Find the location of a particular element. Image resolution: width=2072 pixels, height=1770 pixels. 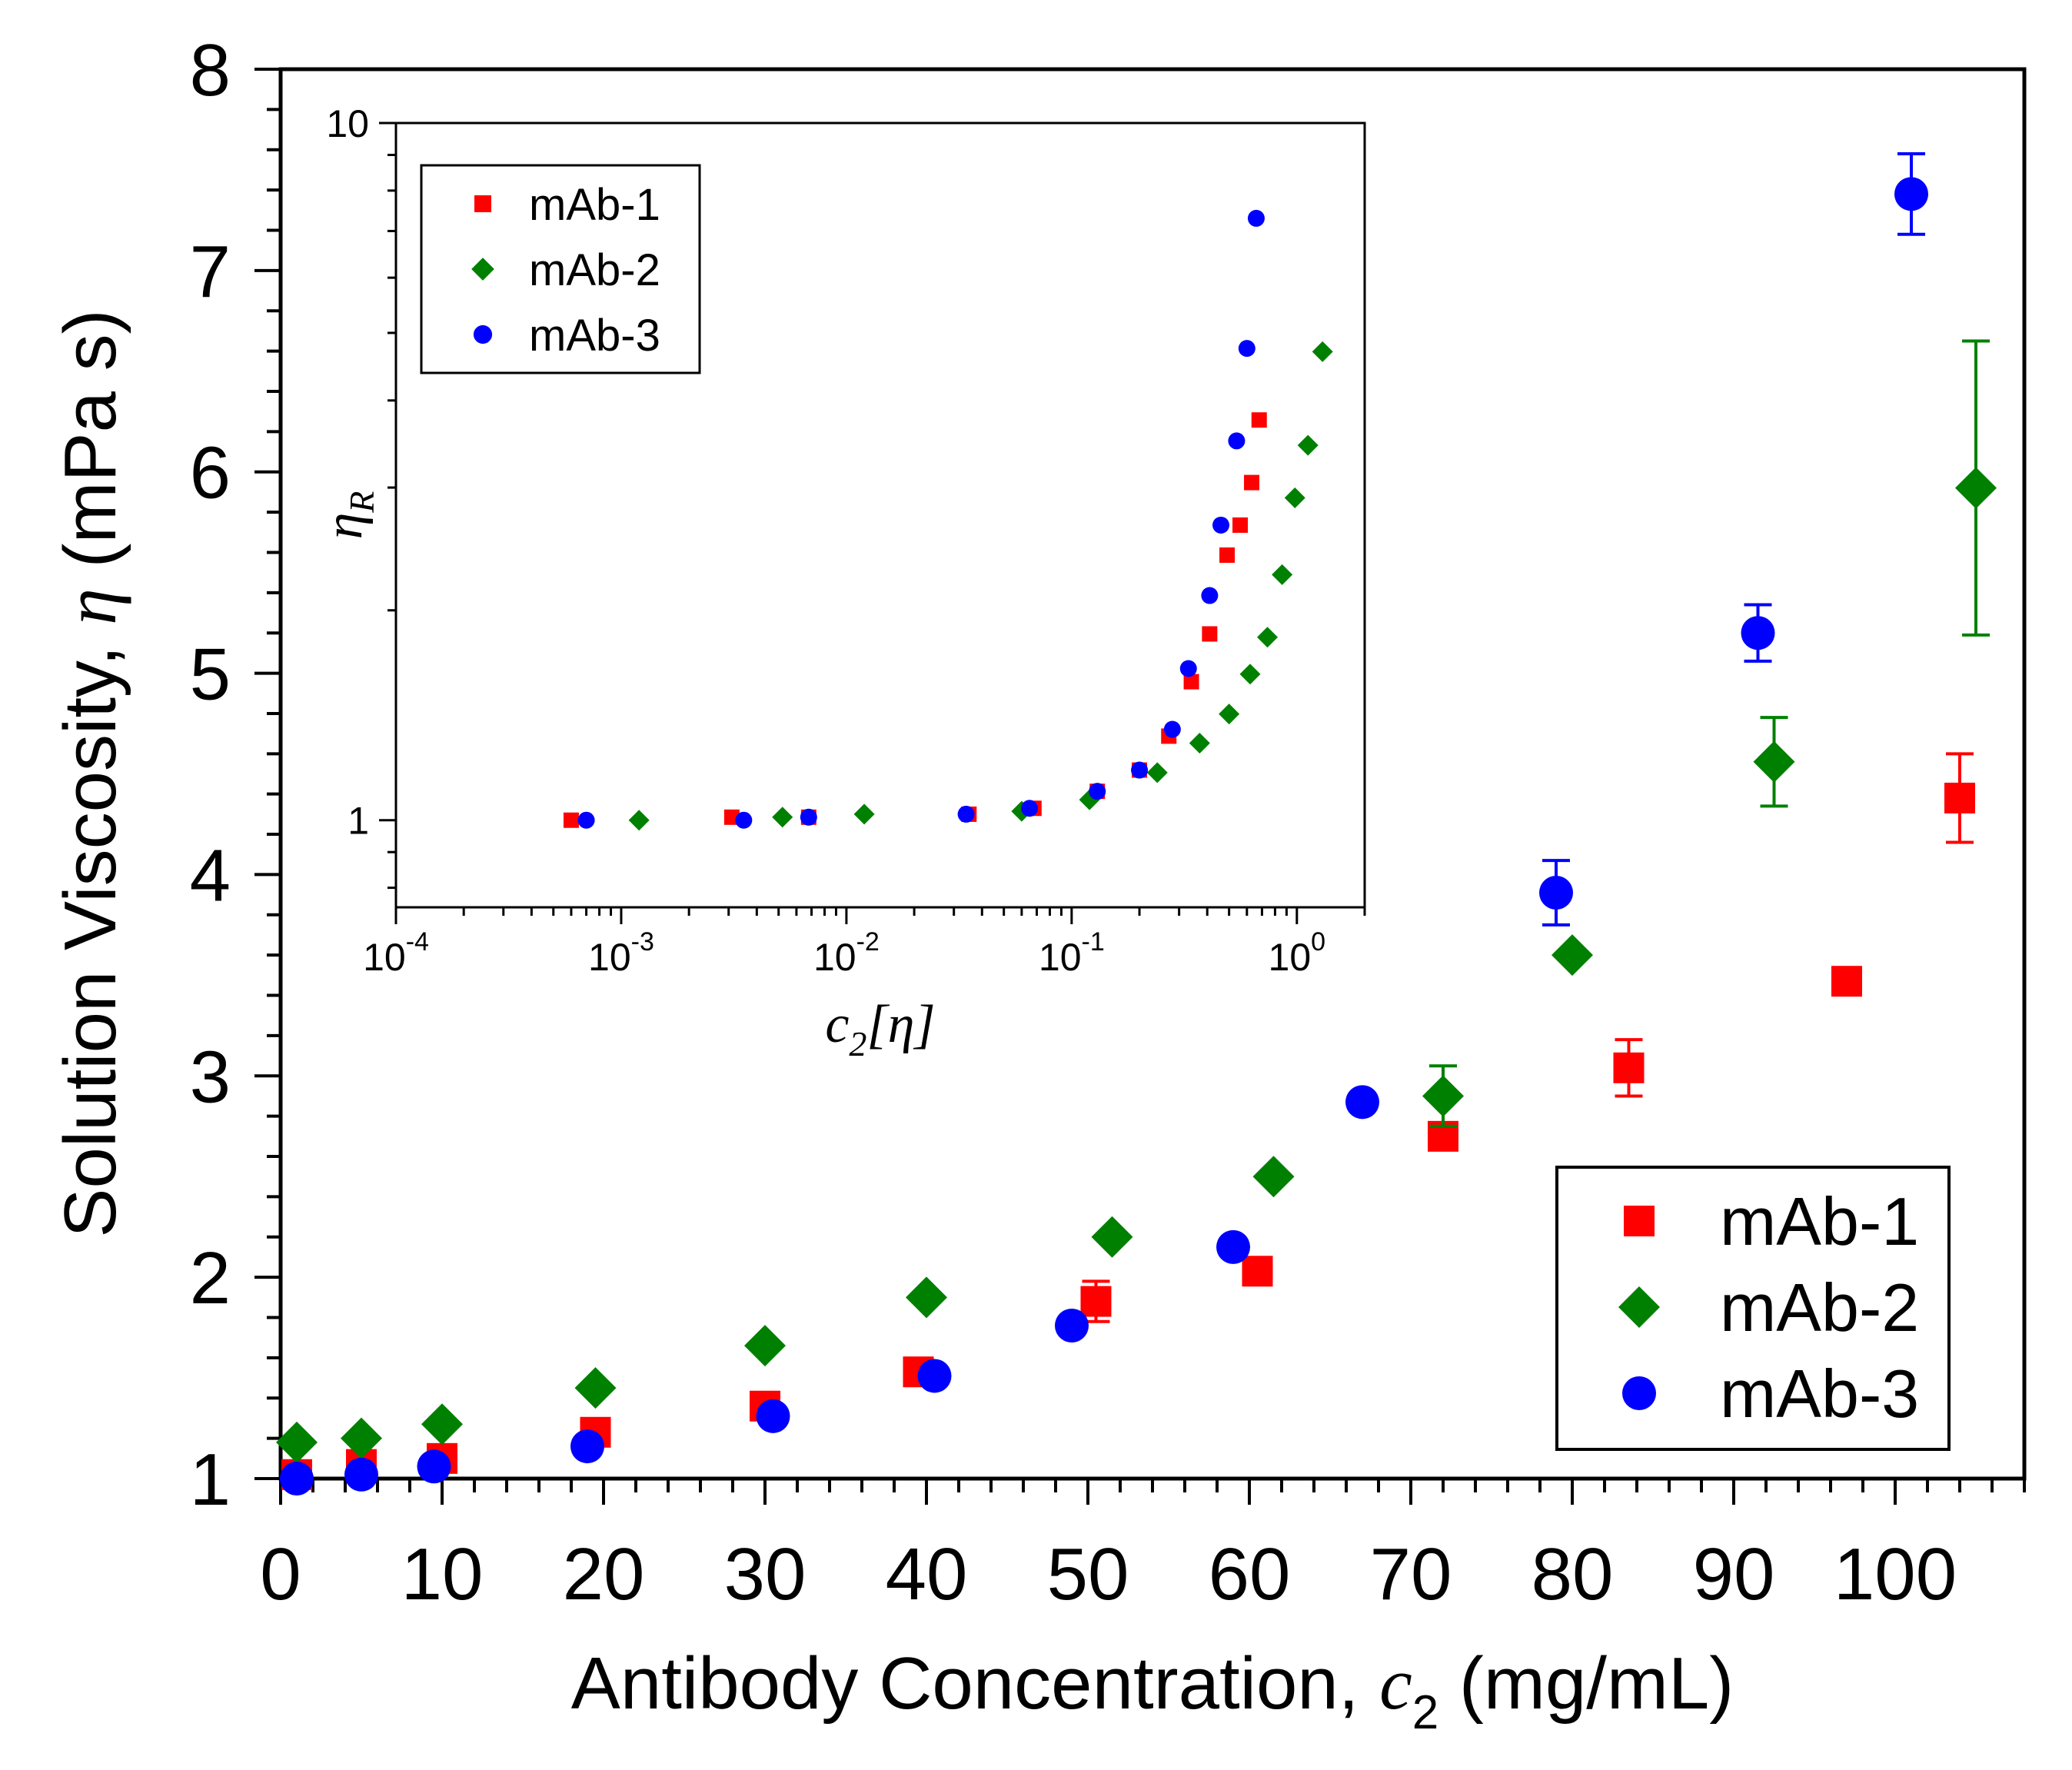

x-tick-label: 50 is located at coordinates (1088, 1574).